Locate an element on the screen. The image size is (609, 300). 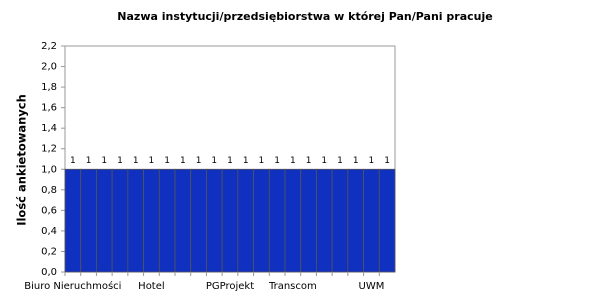
y-tick-label: 1,6 is located at coordinates (49, 108).